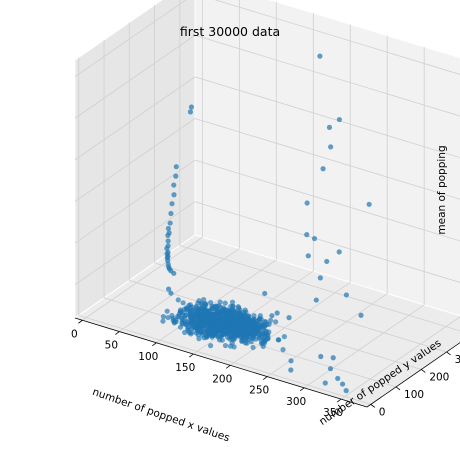 This screenshot has width=460, height=449. What do you see at coordinates (221, 362) in the screenshot?
I see `x-axis-line` at bounding box center [221, 362].